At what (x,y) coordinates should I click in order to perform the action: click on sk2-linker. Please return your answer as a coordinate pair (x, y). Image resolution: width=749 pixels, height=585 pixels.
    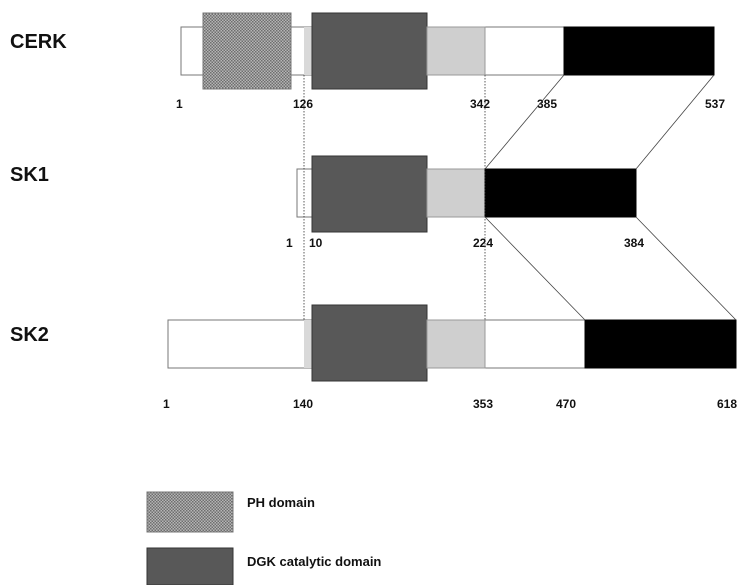
    Looking at the image, I should click on (308, 344).